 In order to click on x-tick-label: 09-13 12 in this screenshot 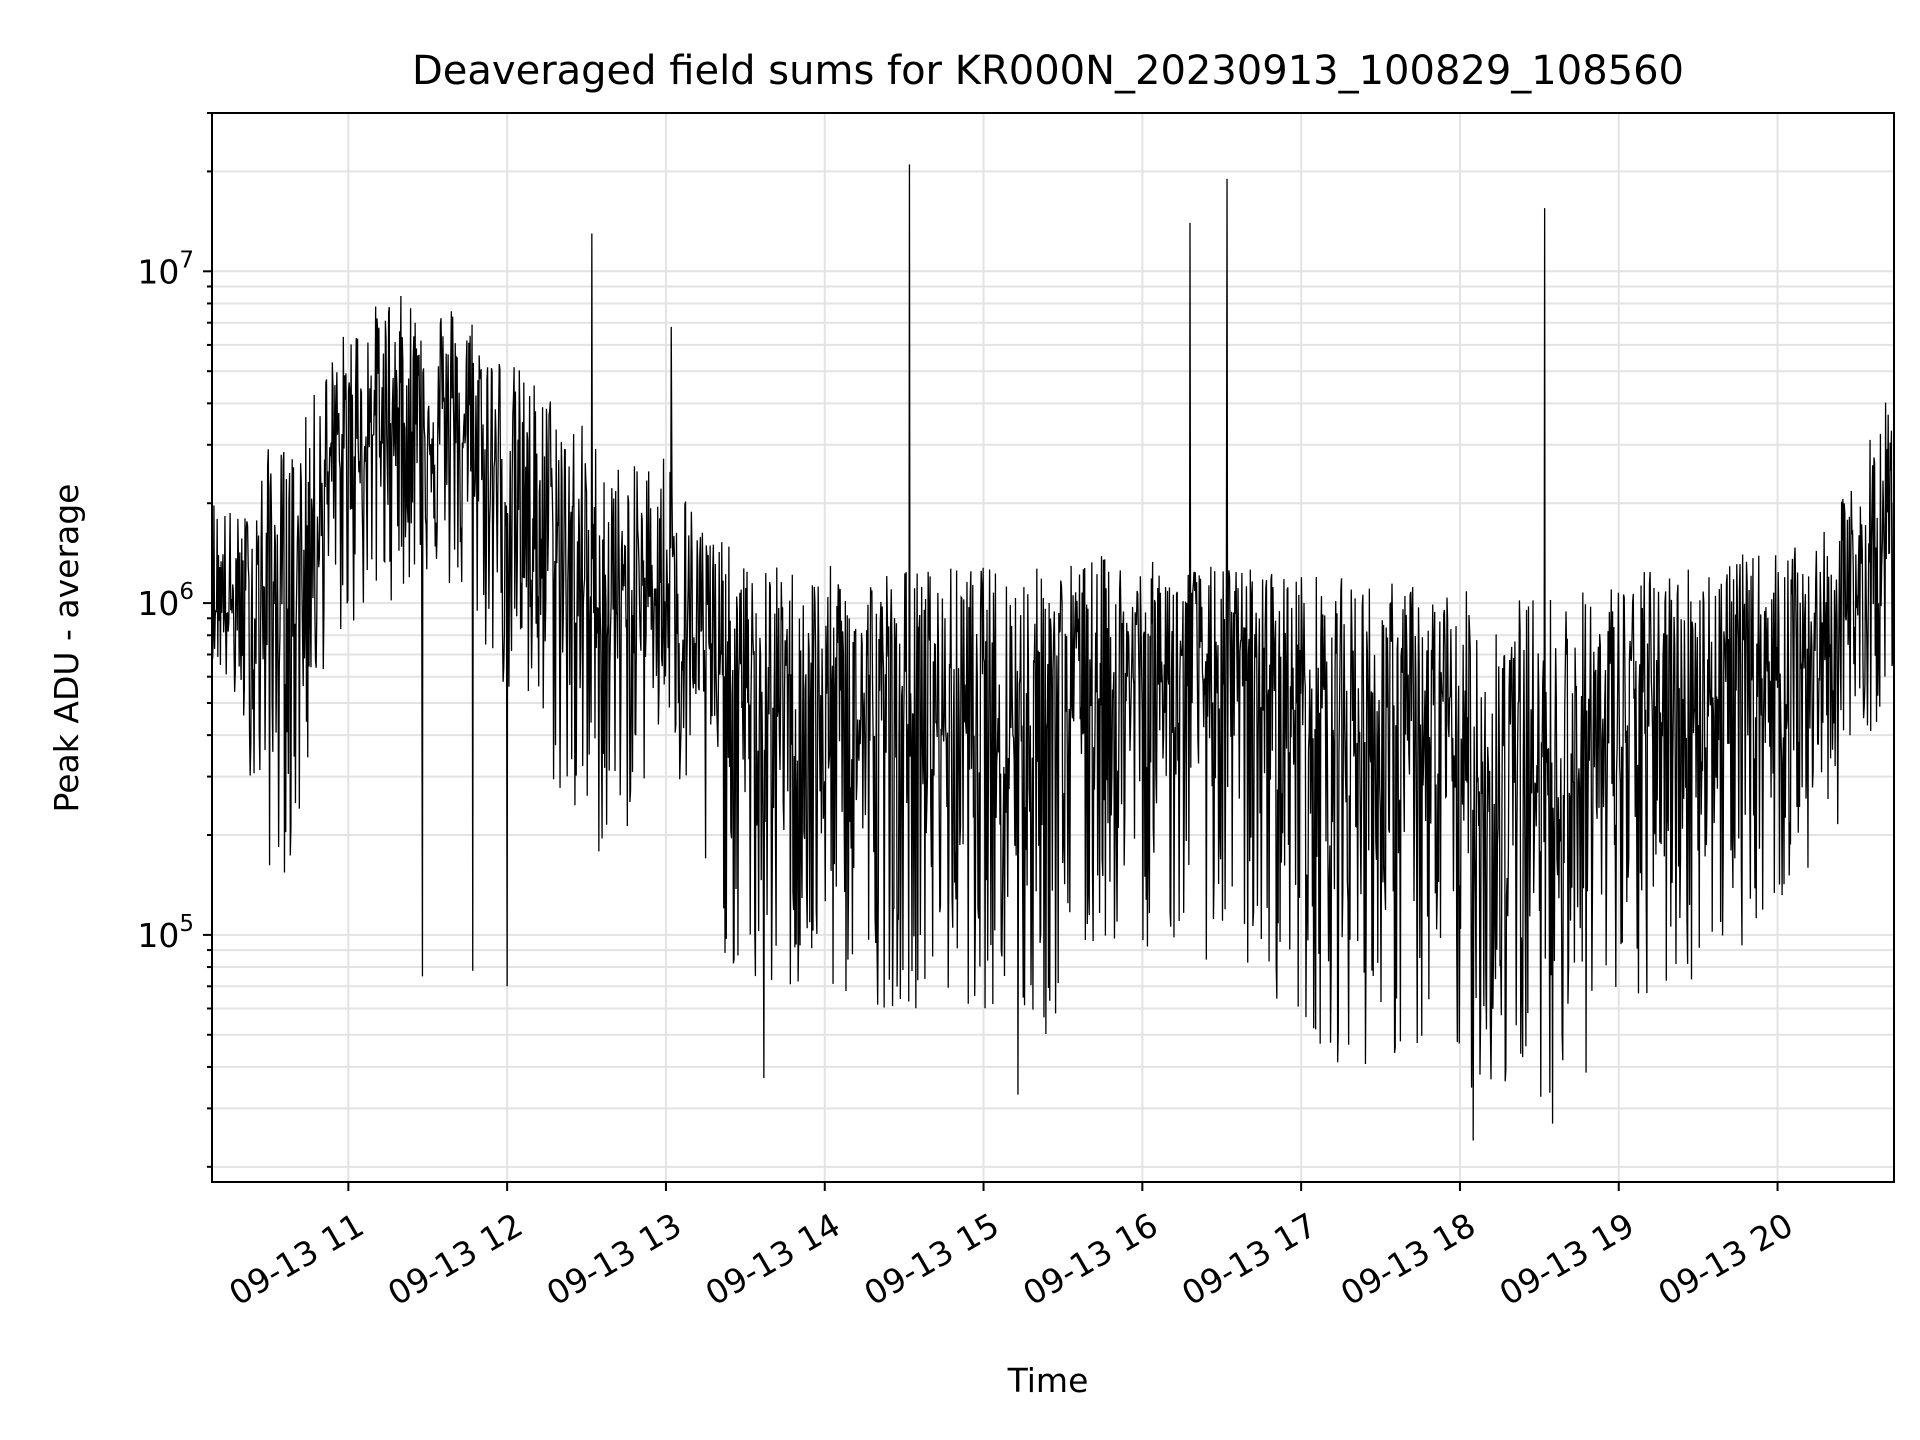, I will do `click(455, 1259)`.